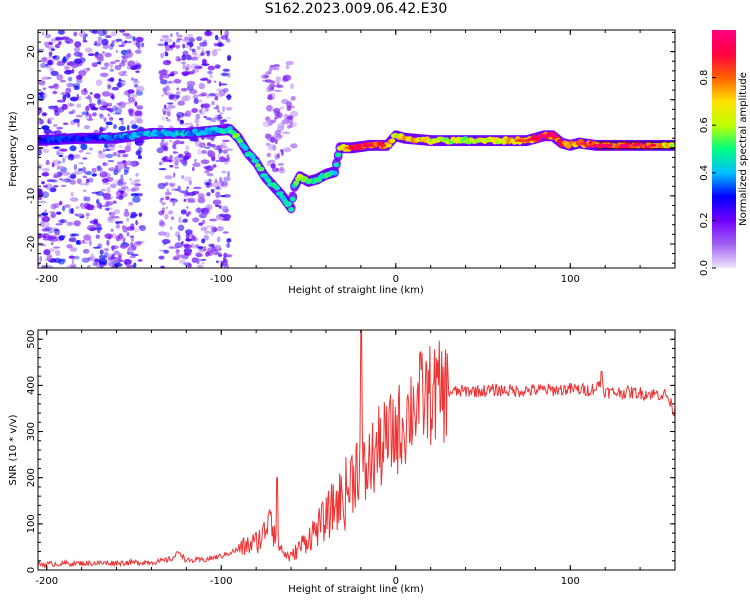 This screenshot has width=750, height=600. Describe the element at coordinates (31, 523) in the screenshot. I see `snr-y-tick-label: 100` at that location.